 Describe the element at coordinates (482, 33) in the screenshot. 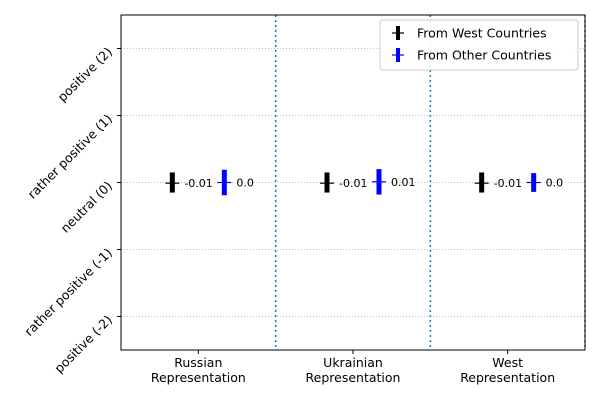

I see `legend-label: From West Countries` at that location.